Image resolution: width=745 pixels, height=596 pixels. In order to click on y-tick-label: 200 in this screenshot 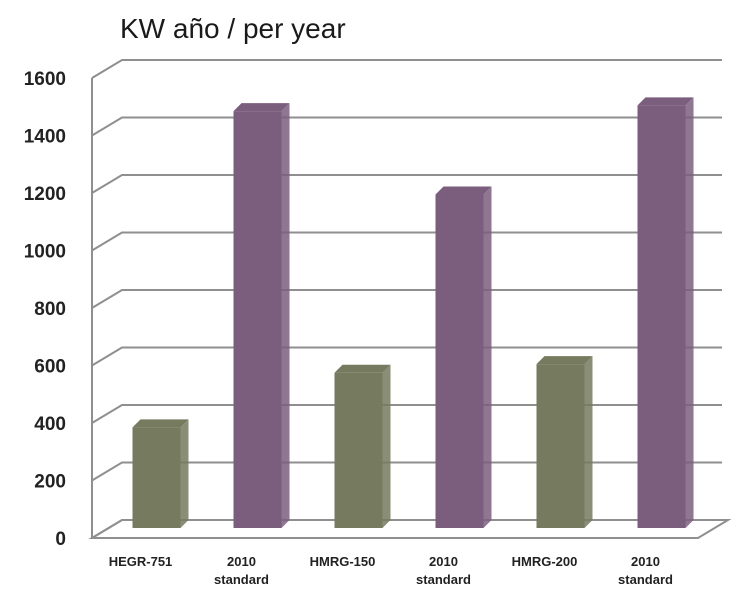, I will do `click(50, 482)`.